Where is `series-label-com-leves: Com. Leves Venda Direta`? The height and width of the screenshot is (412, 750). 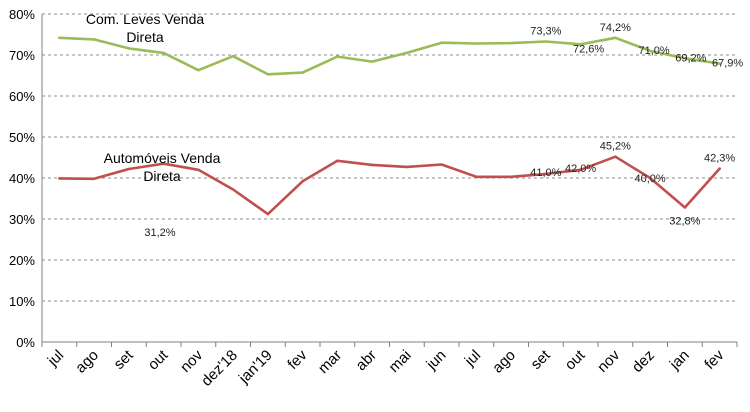
series-label-com-leves: Com. Leves Venda Direta is located at coordinates (145, 28).